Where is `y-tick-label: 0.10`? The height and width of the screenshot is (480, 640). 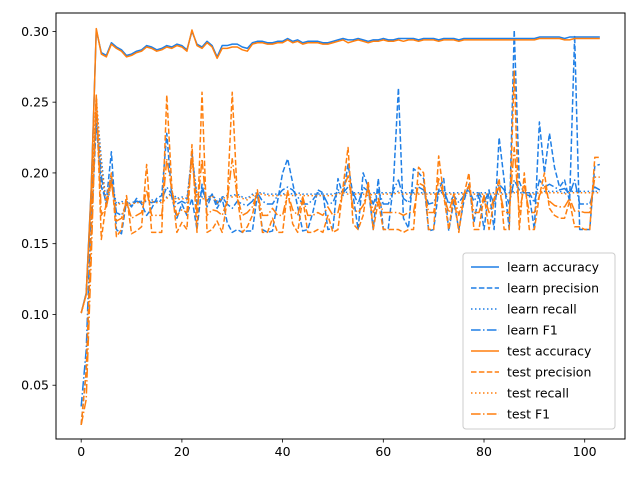
y-tick-label: 0.10 is located at coordinates (35, 314).